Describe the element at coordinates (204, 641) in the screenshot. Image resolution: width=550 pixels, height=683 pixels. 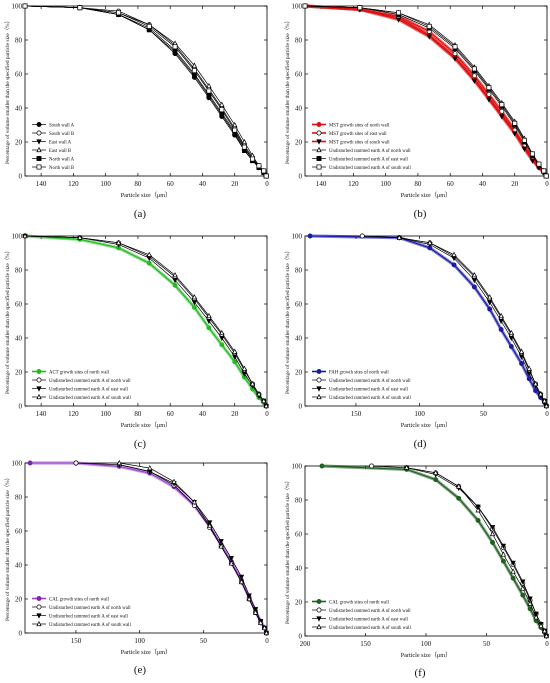
I see `x-tick-label: 50` at that location.